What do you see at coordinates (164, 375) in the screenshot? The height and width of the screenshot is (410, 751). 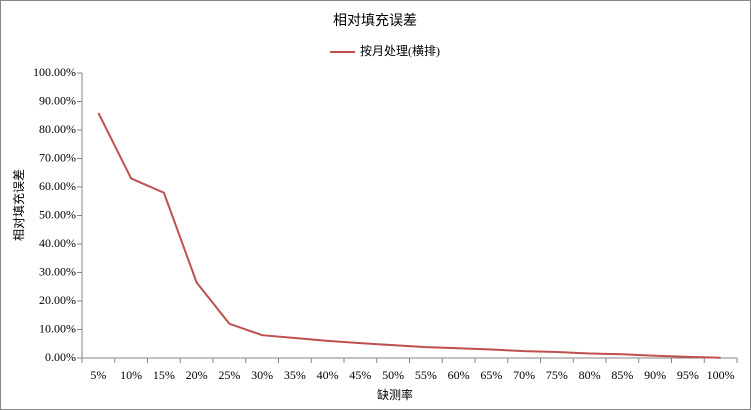 I see `x-tick-label: 15%` at bounding box center [164, 375].